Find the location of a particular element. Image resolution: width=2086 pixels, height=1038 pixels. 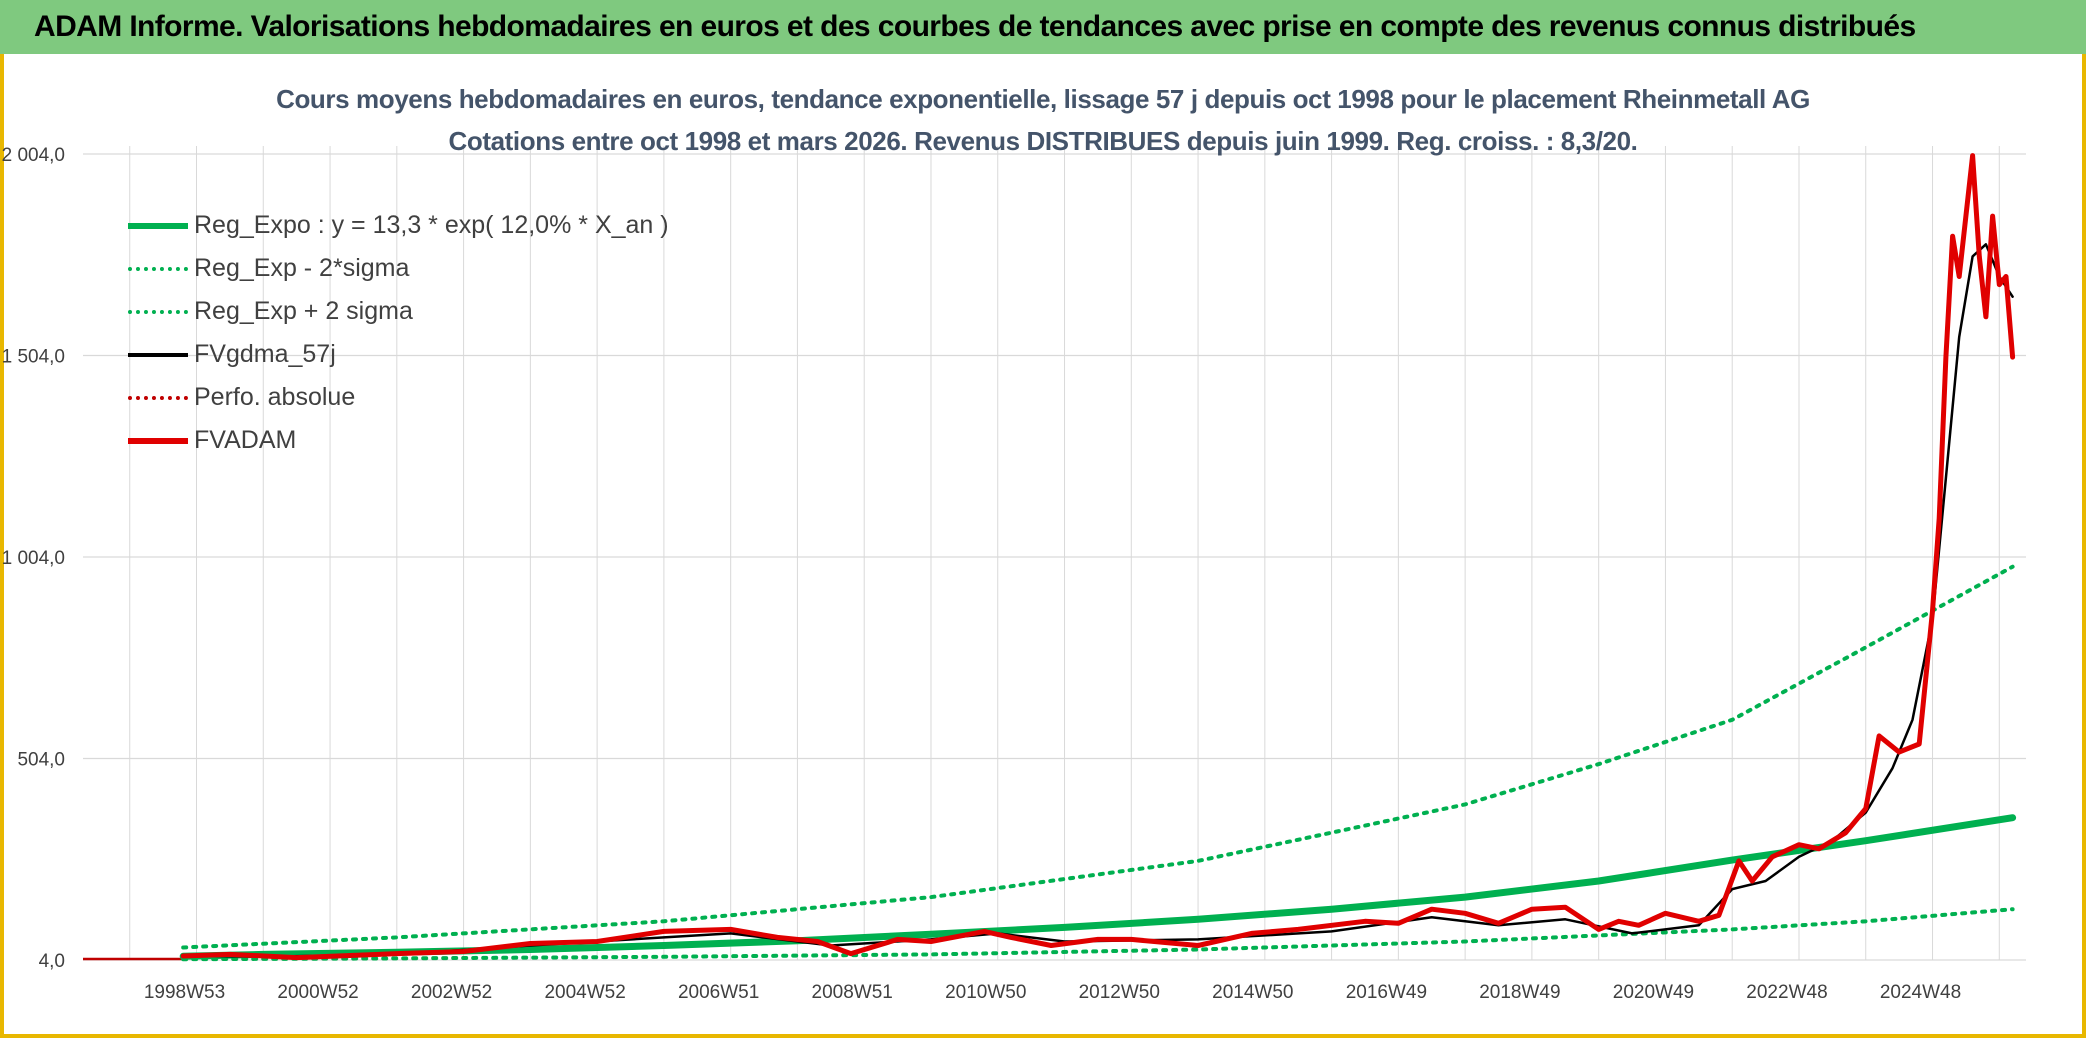

x-tick-label: 2006W51 is located at coordinates (718, 992).